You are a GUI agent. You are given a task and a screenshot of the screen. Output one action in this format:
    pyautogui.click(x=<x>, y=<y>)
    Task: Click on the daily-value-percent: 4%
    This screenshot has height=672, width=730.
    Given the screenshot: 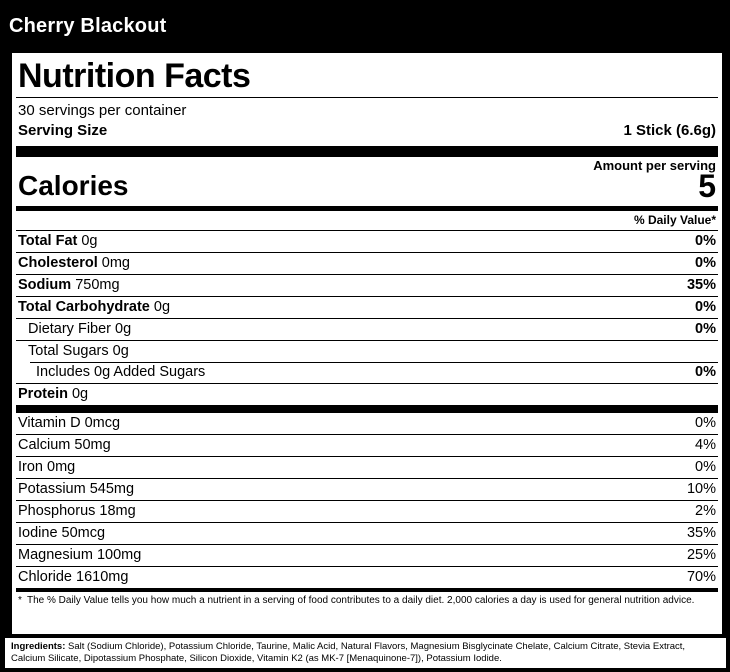 What is the action you would take?
    pyautogui.click(x=705, y=445)
    